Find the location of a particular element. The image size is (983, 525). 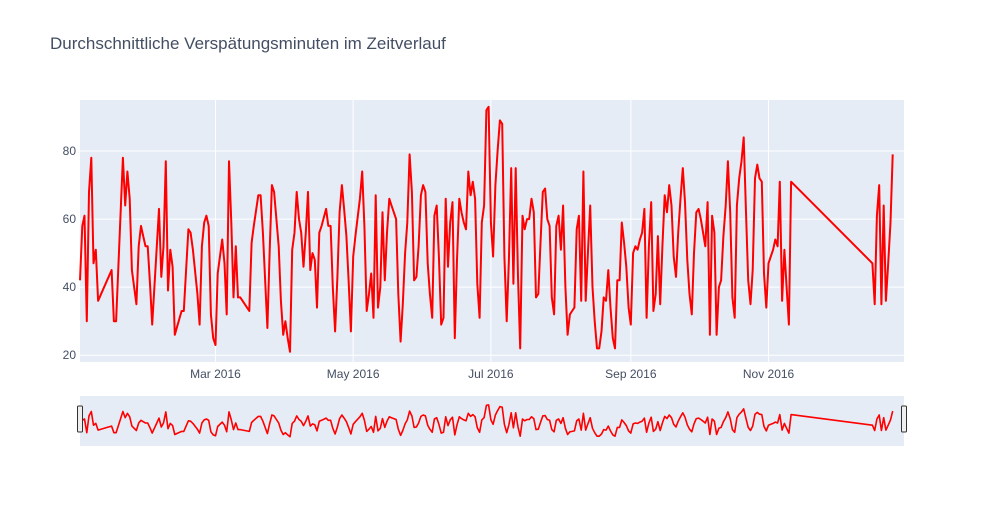

range-slider-series-line is located at coordinates (486, 421).